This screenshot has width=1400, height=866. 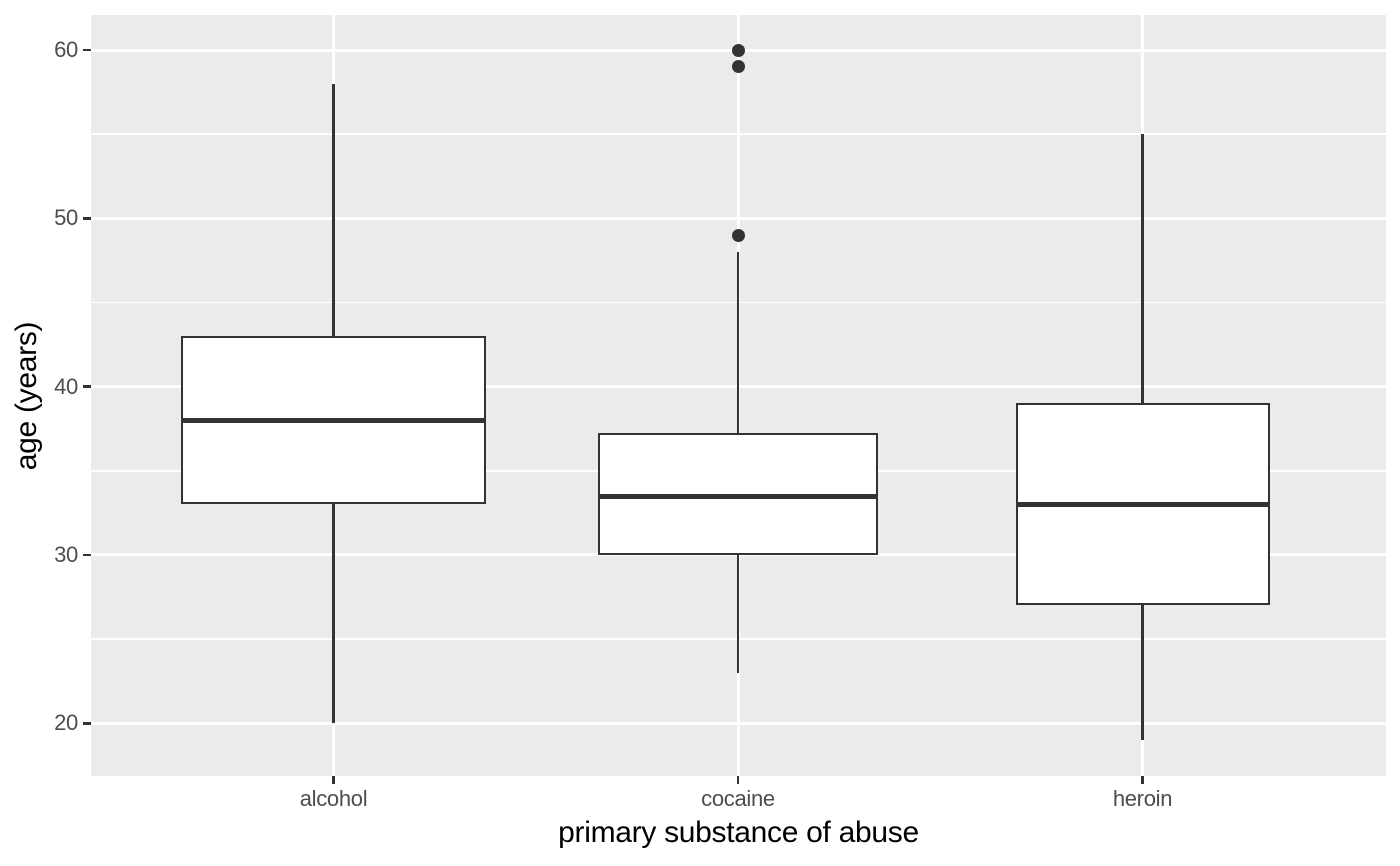 What do you see at coordinates (738, 798) in the screenshot?
I see `x-axis-tick-label: cocaine` at bounding box center [738, 798].